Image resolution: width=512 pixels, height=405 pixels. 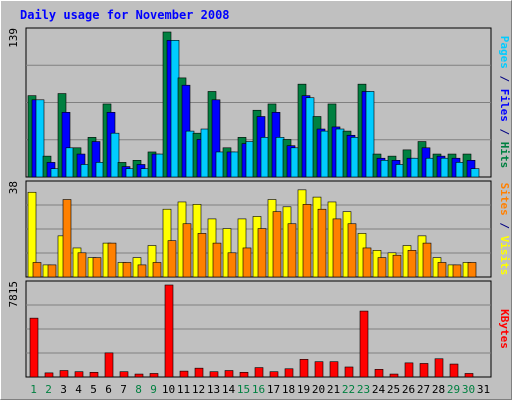 I want to click on x-tick-label-4: 4, so click(x=78, y=389).